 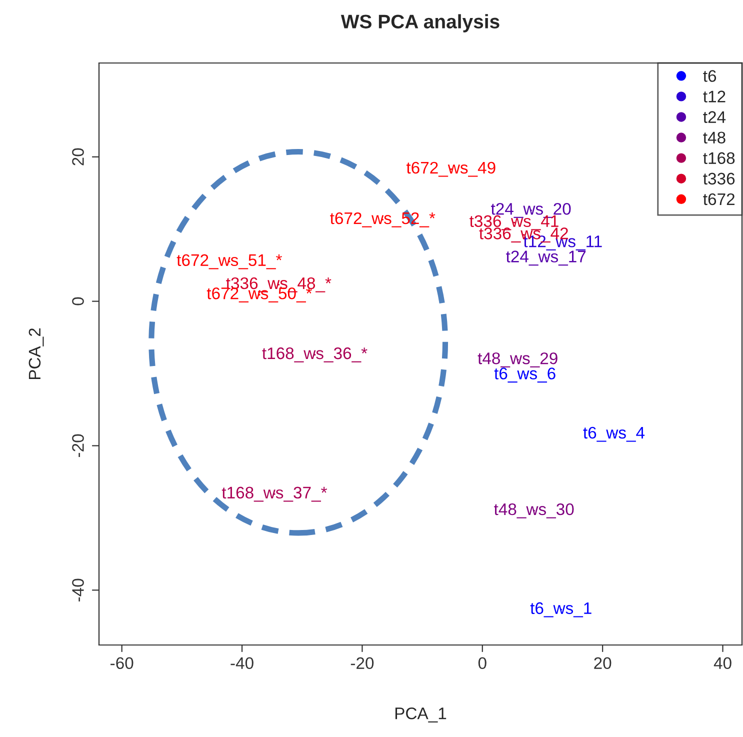 What do you see at coordinates (420, 23) in the screenshot?
I see `chart-title: WS PCA analysis` at bounding box center [420, 23].